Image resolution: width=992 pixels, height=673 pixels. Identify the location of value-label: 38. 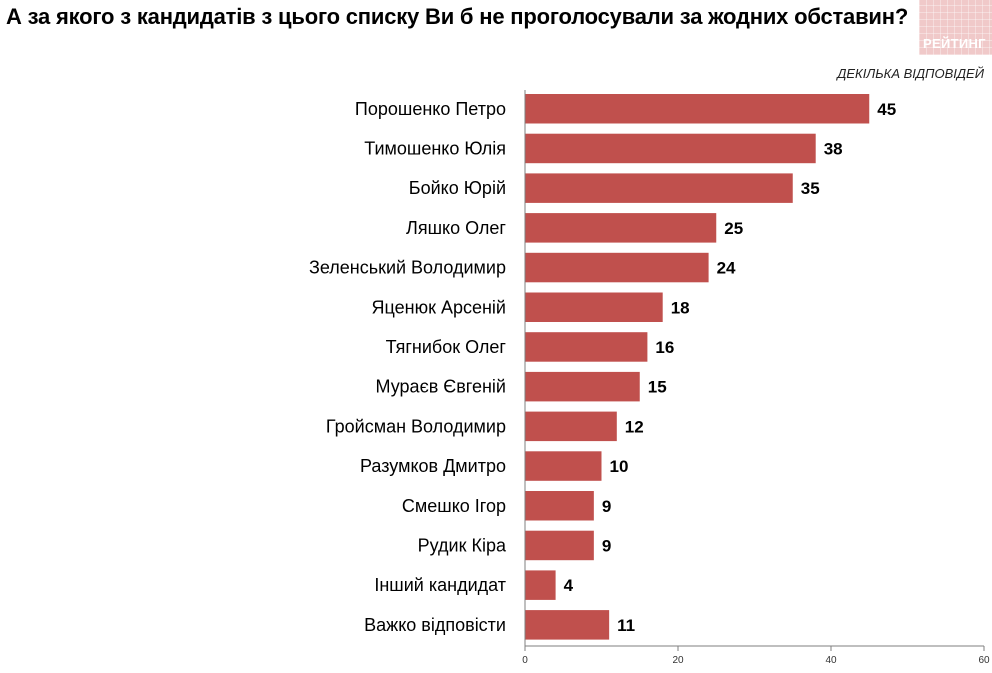
(833, 148).